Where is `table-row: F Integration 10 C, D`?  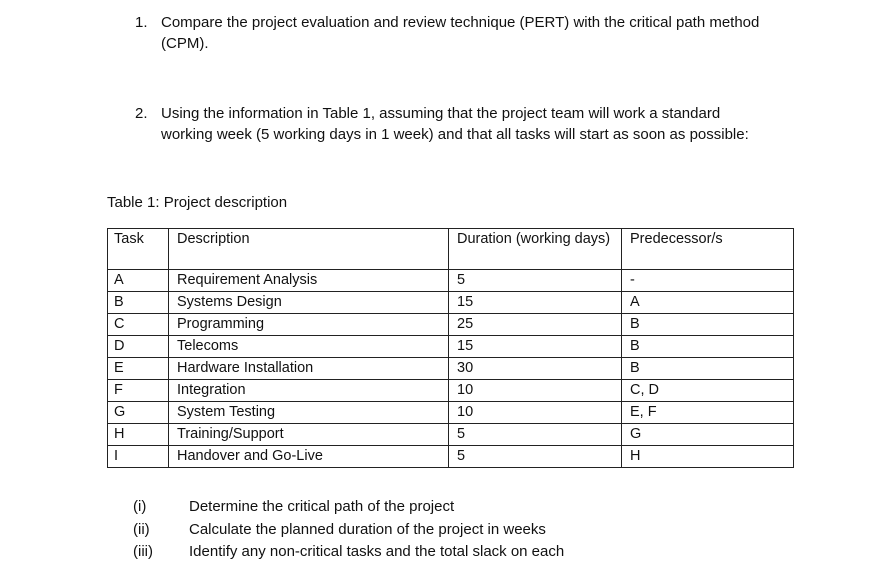
table-row: F Integration 10 C, D is located at coordinates (450, 390).